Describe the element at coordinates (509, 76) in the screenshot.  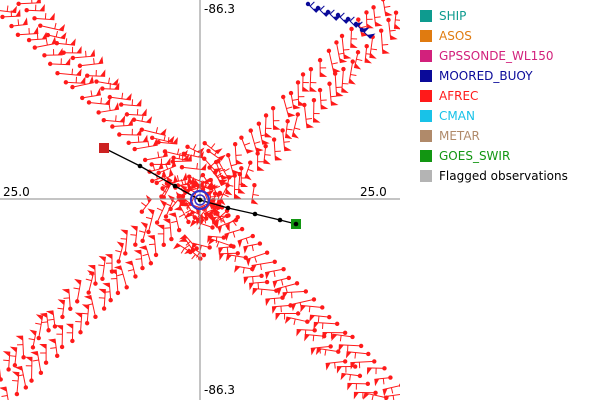
I see `legend-item-moored-buoy: MOORED_BUOY` at that location.